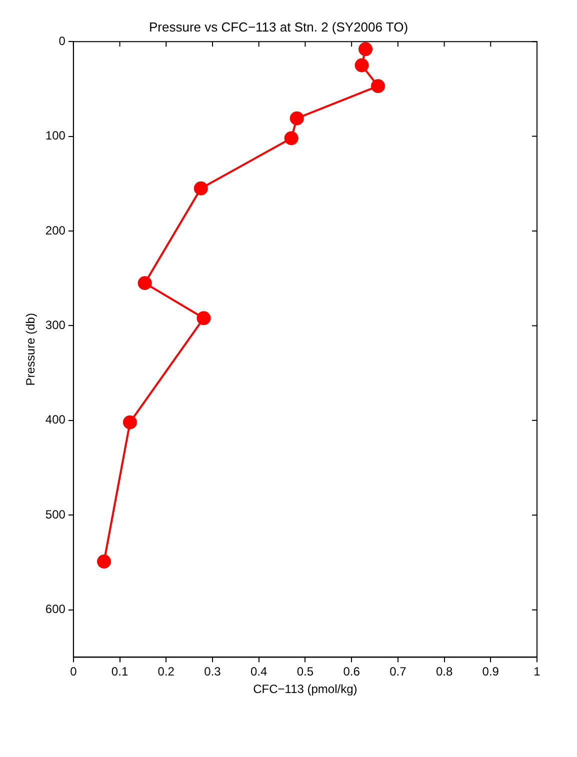  What do you see at coordinates (62, 41) in the screenshot?
I see `y-tick-label: 0` at bounding box center [62, 41].